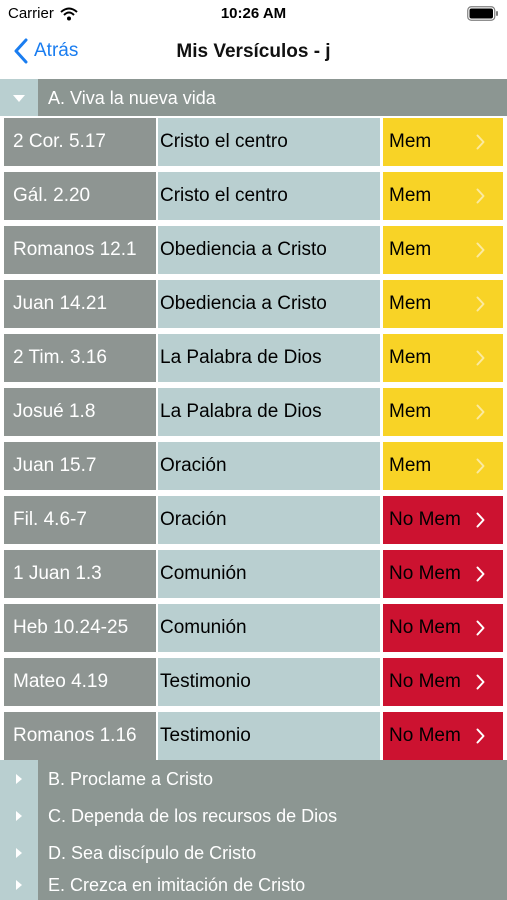  Describe the element at coordinates (132, 97) in the screenshot. I see `section-title: A. Viva la nueva vida` at that location.